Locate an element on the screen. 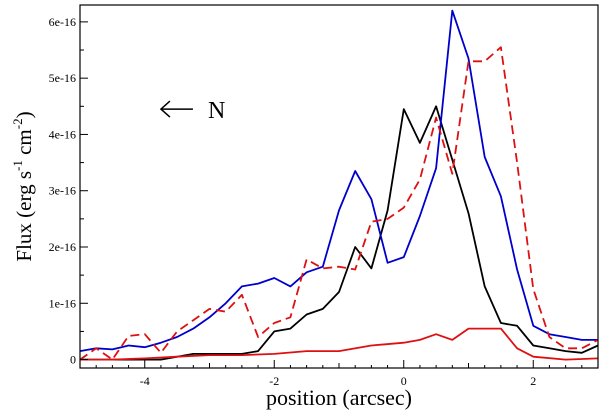 The height and width of the screenshot is (411, 600). north-label: N is located at coordinates (216, 111).